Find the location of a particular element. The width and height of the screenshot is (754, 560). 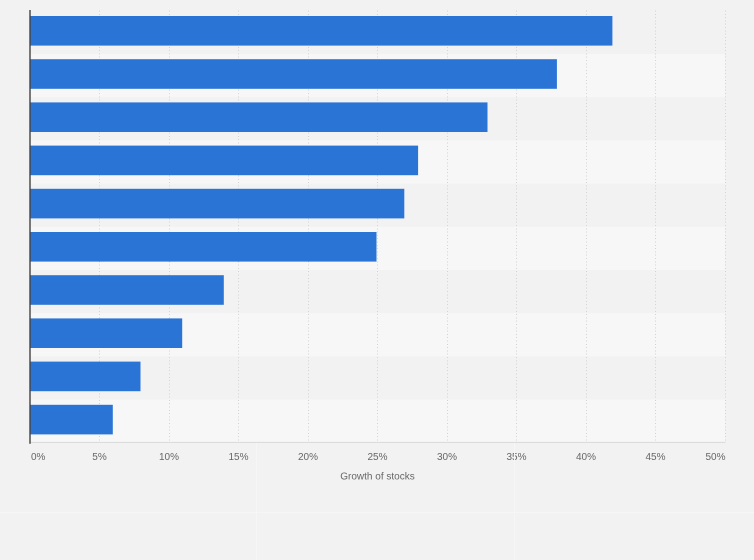

svg-text: 45% is located at coordinates (655, 457).